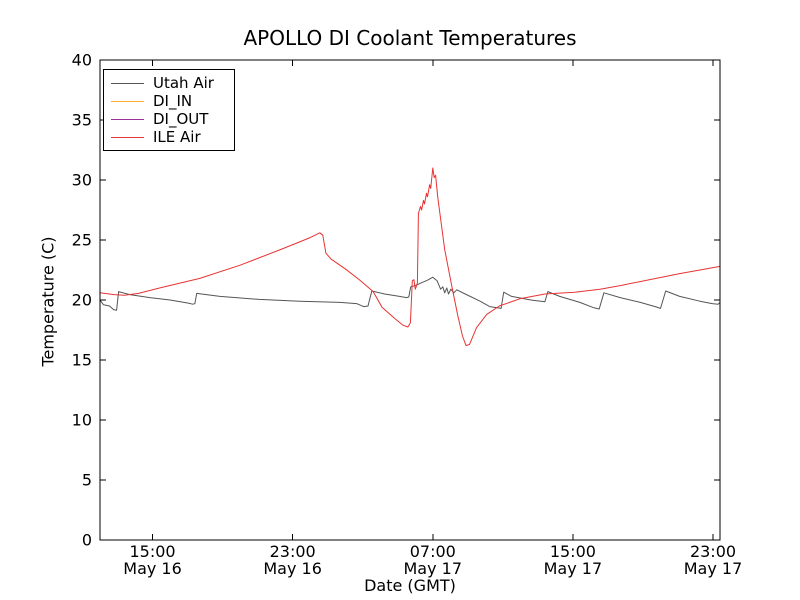  Describe the element at coordinates (410, 38) in the screenshot. I see `chart-title: APOLLO DI Coolant Temperatures` at that location.